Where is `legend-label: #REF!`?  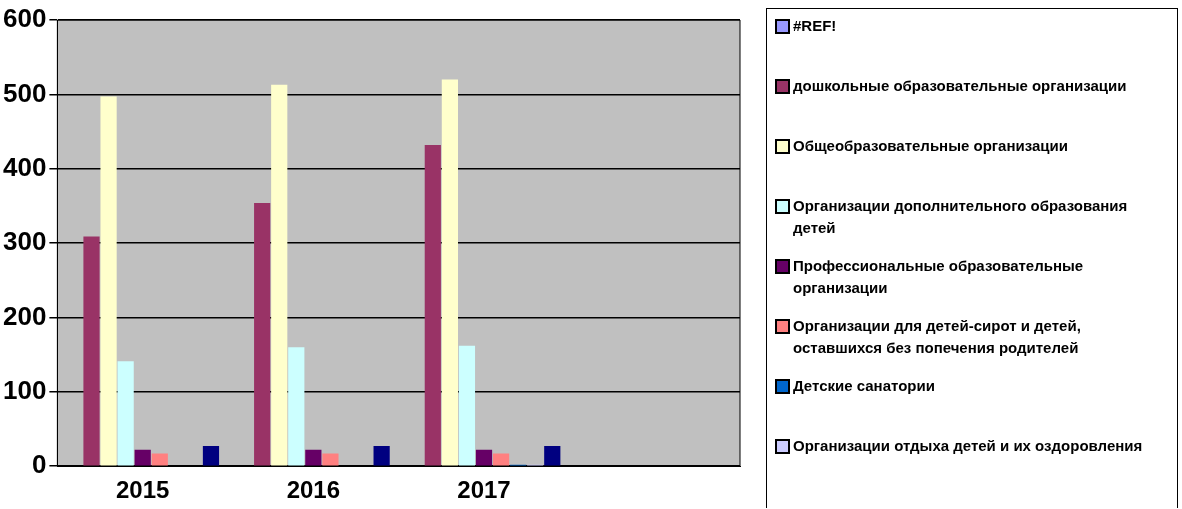
legend-label: #REF! is located at coordinates (815, 26).